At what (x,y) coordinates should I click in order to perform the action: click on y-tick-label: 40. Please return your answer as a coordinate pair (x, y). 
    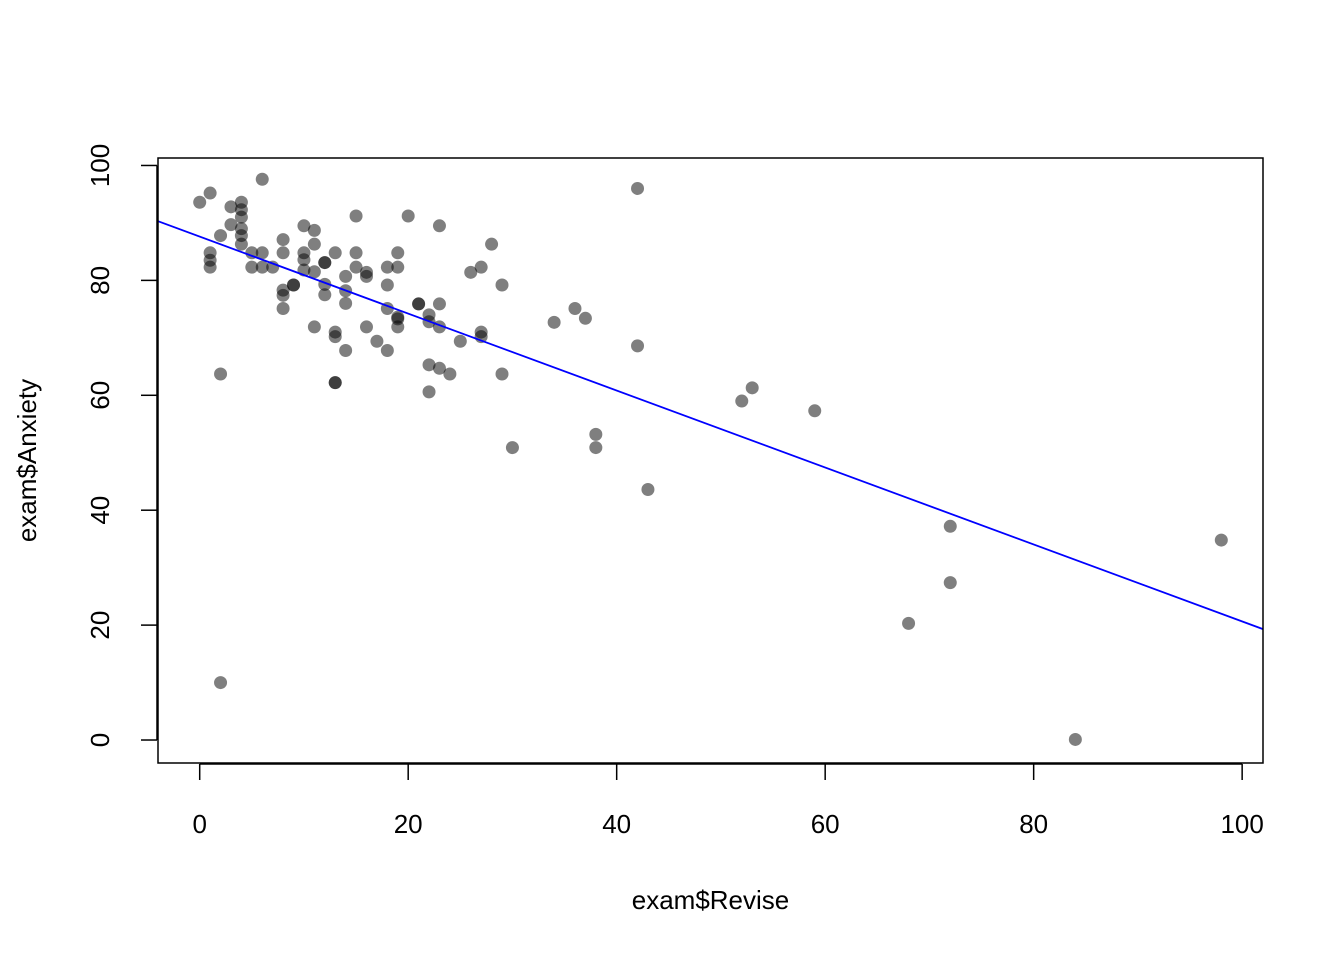
    Looking at the image, I should click on (100, 510).